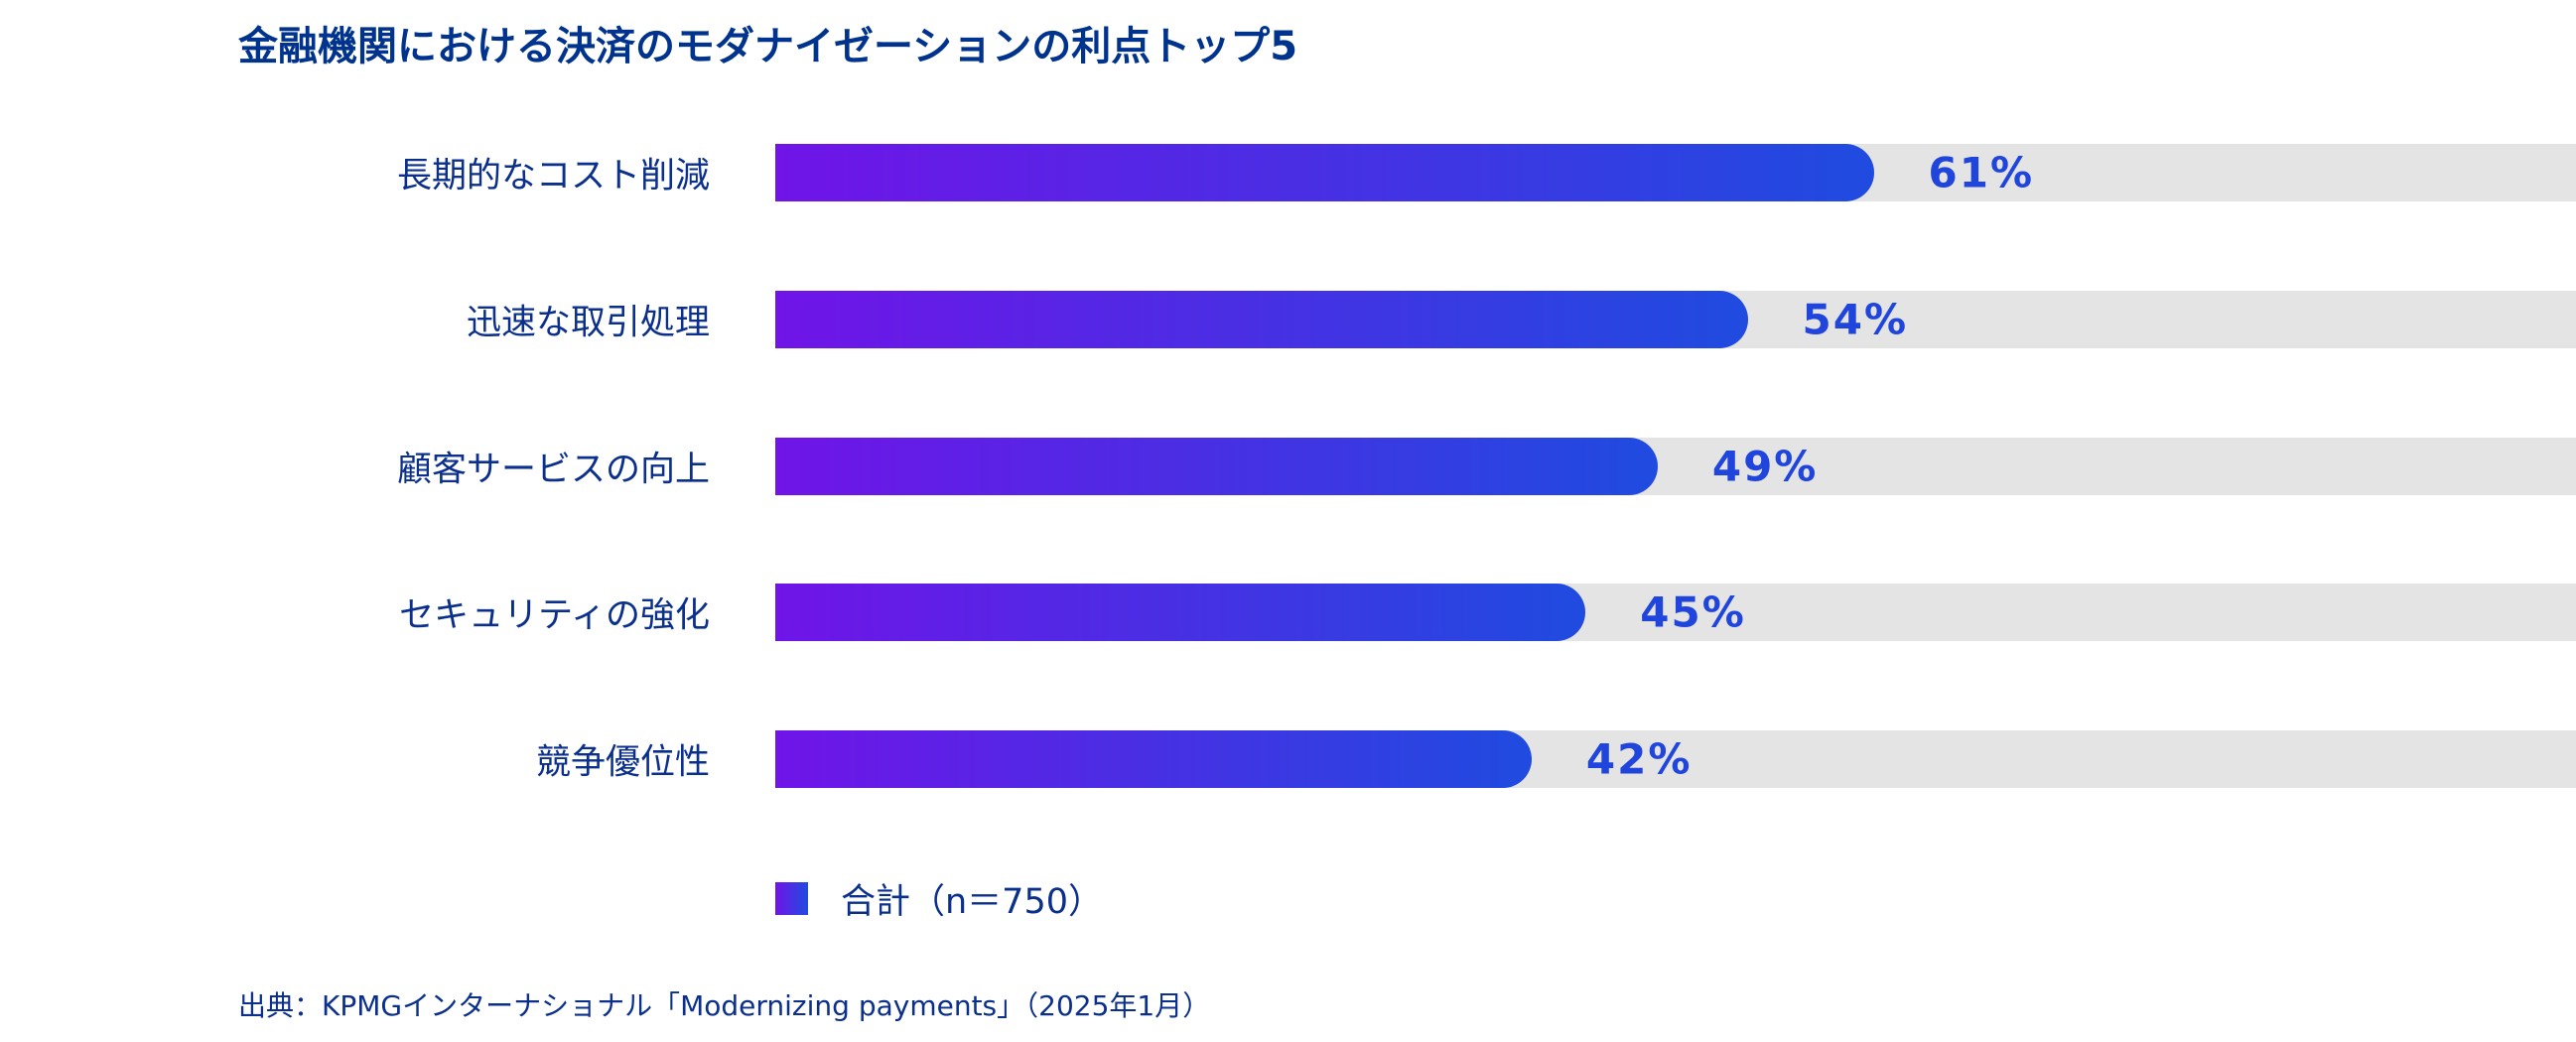 The height and width of the screenshot is (1042, 2576). I want to click on value-label: 49%, so click(1765, 466).